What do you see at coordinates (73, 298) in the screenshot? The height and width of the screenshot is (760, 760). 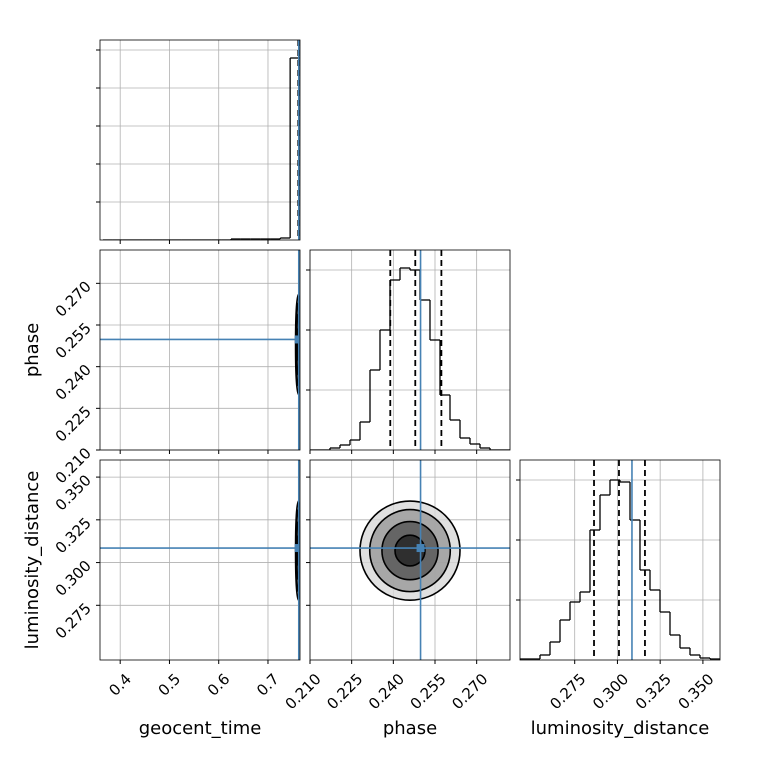 I see `y-tick-label: 0.270` at bounding box center [73, 298].